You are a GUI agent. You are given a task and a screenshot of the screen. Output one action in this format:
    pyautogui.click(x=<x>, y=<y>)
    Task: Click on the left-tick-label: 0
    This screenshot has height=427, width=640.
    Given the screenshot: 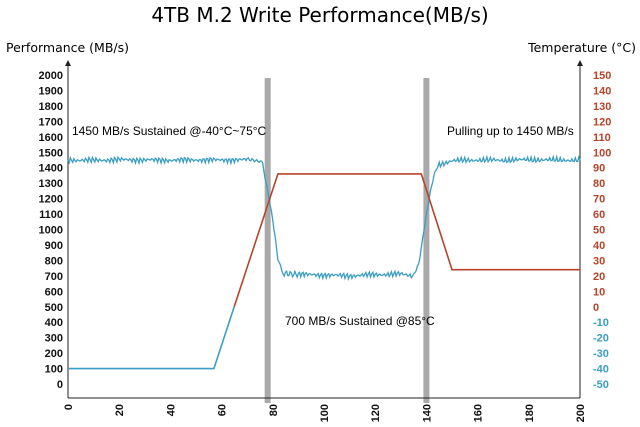 What is the action you would take?
    pyautogui.click(x=60, y=385)
    